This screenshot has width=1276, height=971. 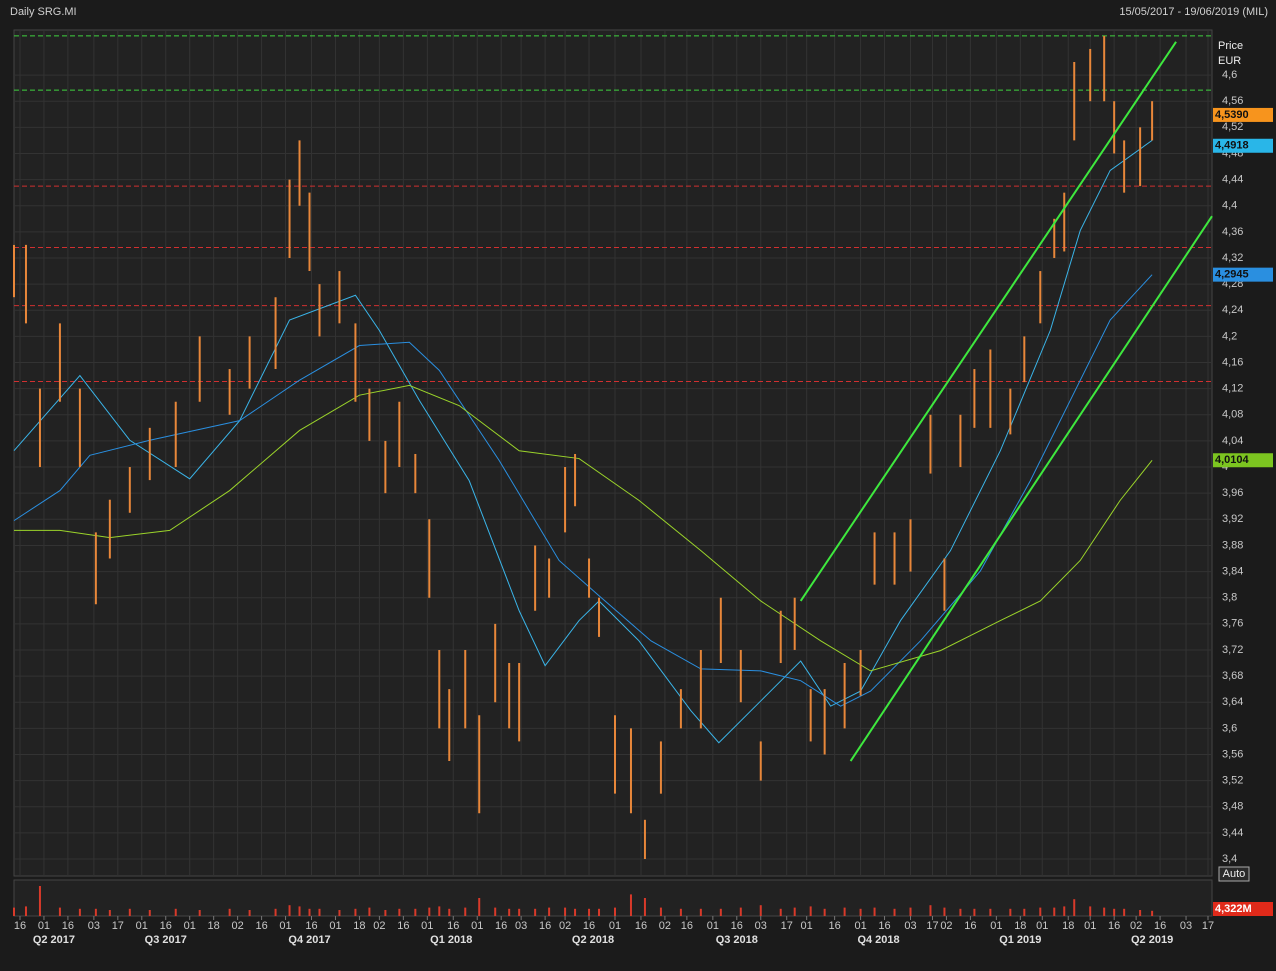 I want to click on price-tag-label: 4,2945, so click(x=1232, y=275).